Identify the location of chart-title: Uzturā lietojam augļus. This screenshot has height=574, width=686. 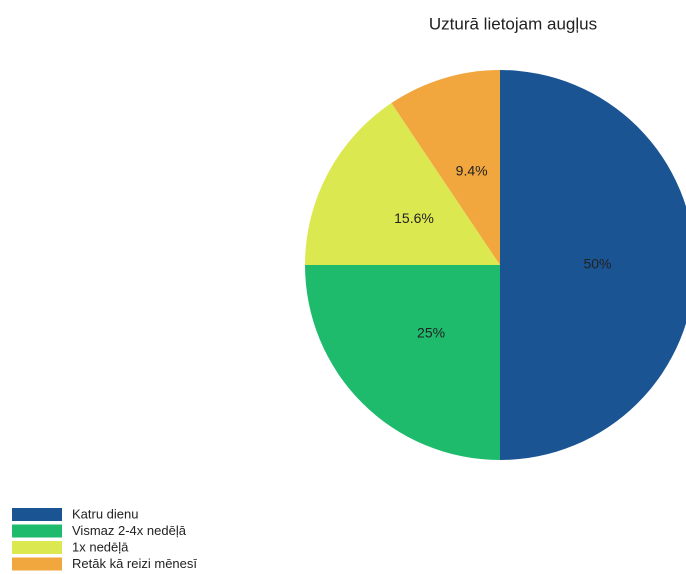
(513, 23).